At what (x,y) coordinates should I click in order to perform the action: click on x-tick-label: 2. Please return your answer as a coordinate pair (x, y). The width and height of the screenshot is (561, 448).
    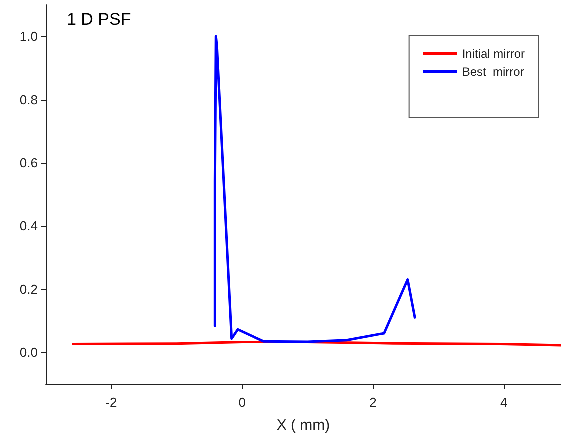
    Looking at the image, I should click on (373, 402).